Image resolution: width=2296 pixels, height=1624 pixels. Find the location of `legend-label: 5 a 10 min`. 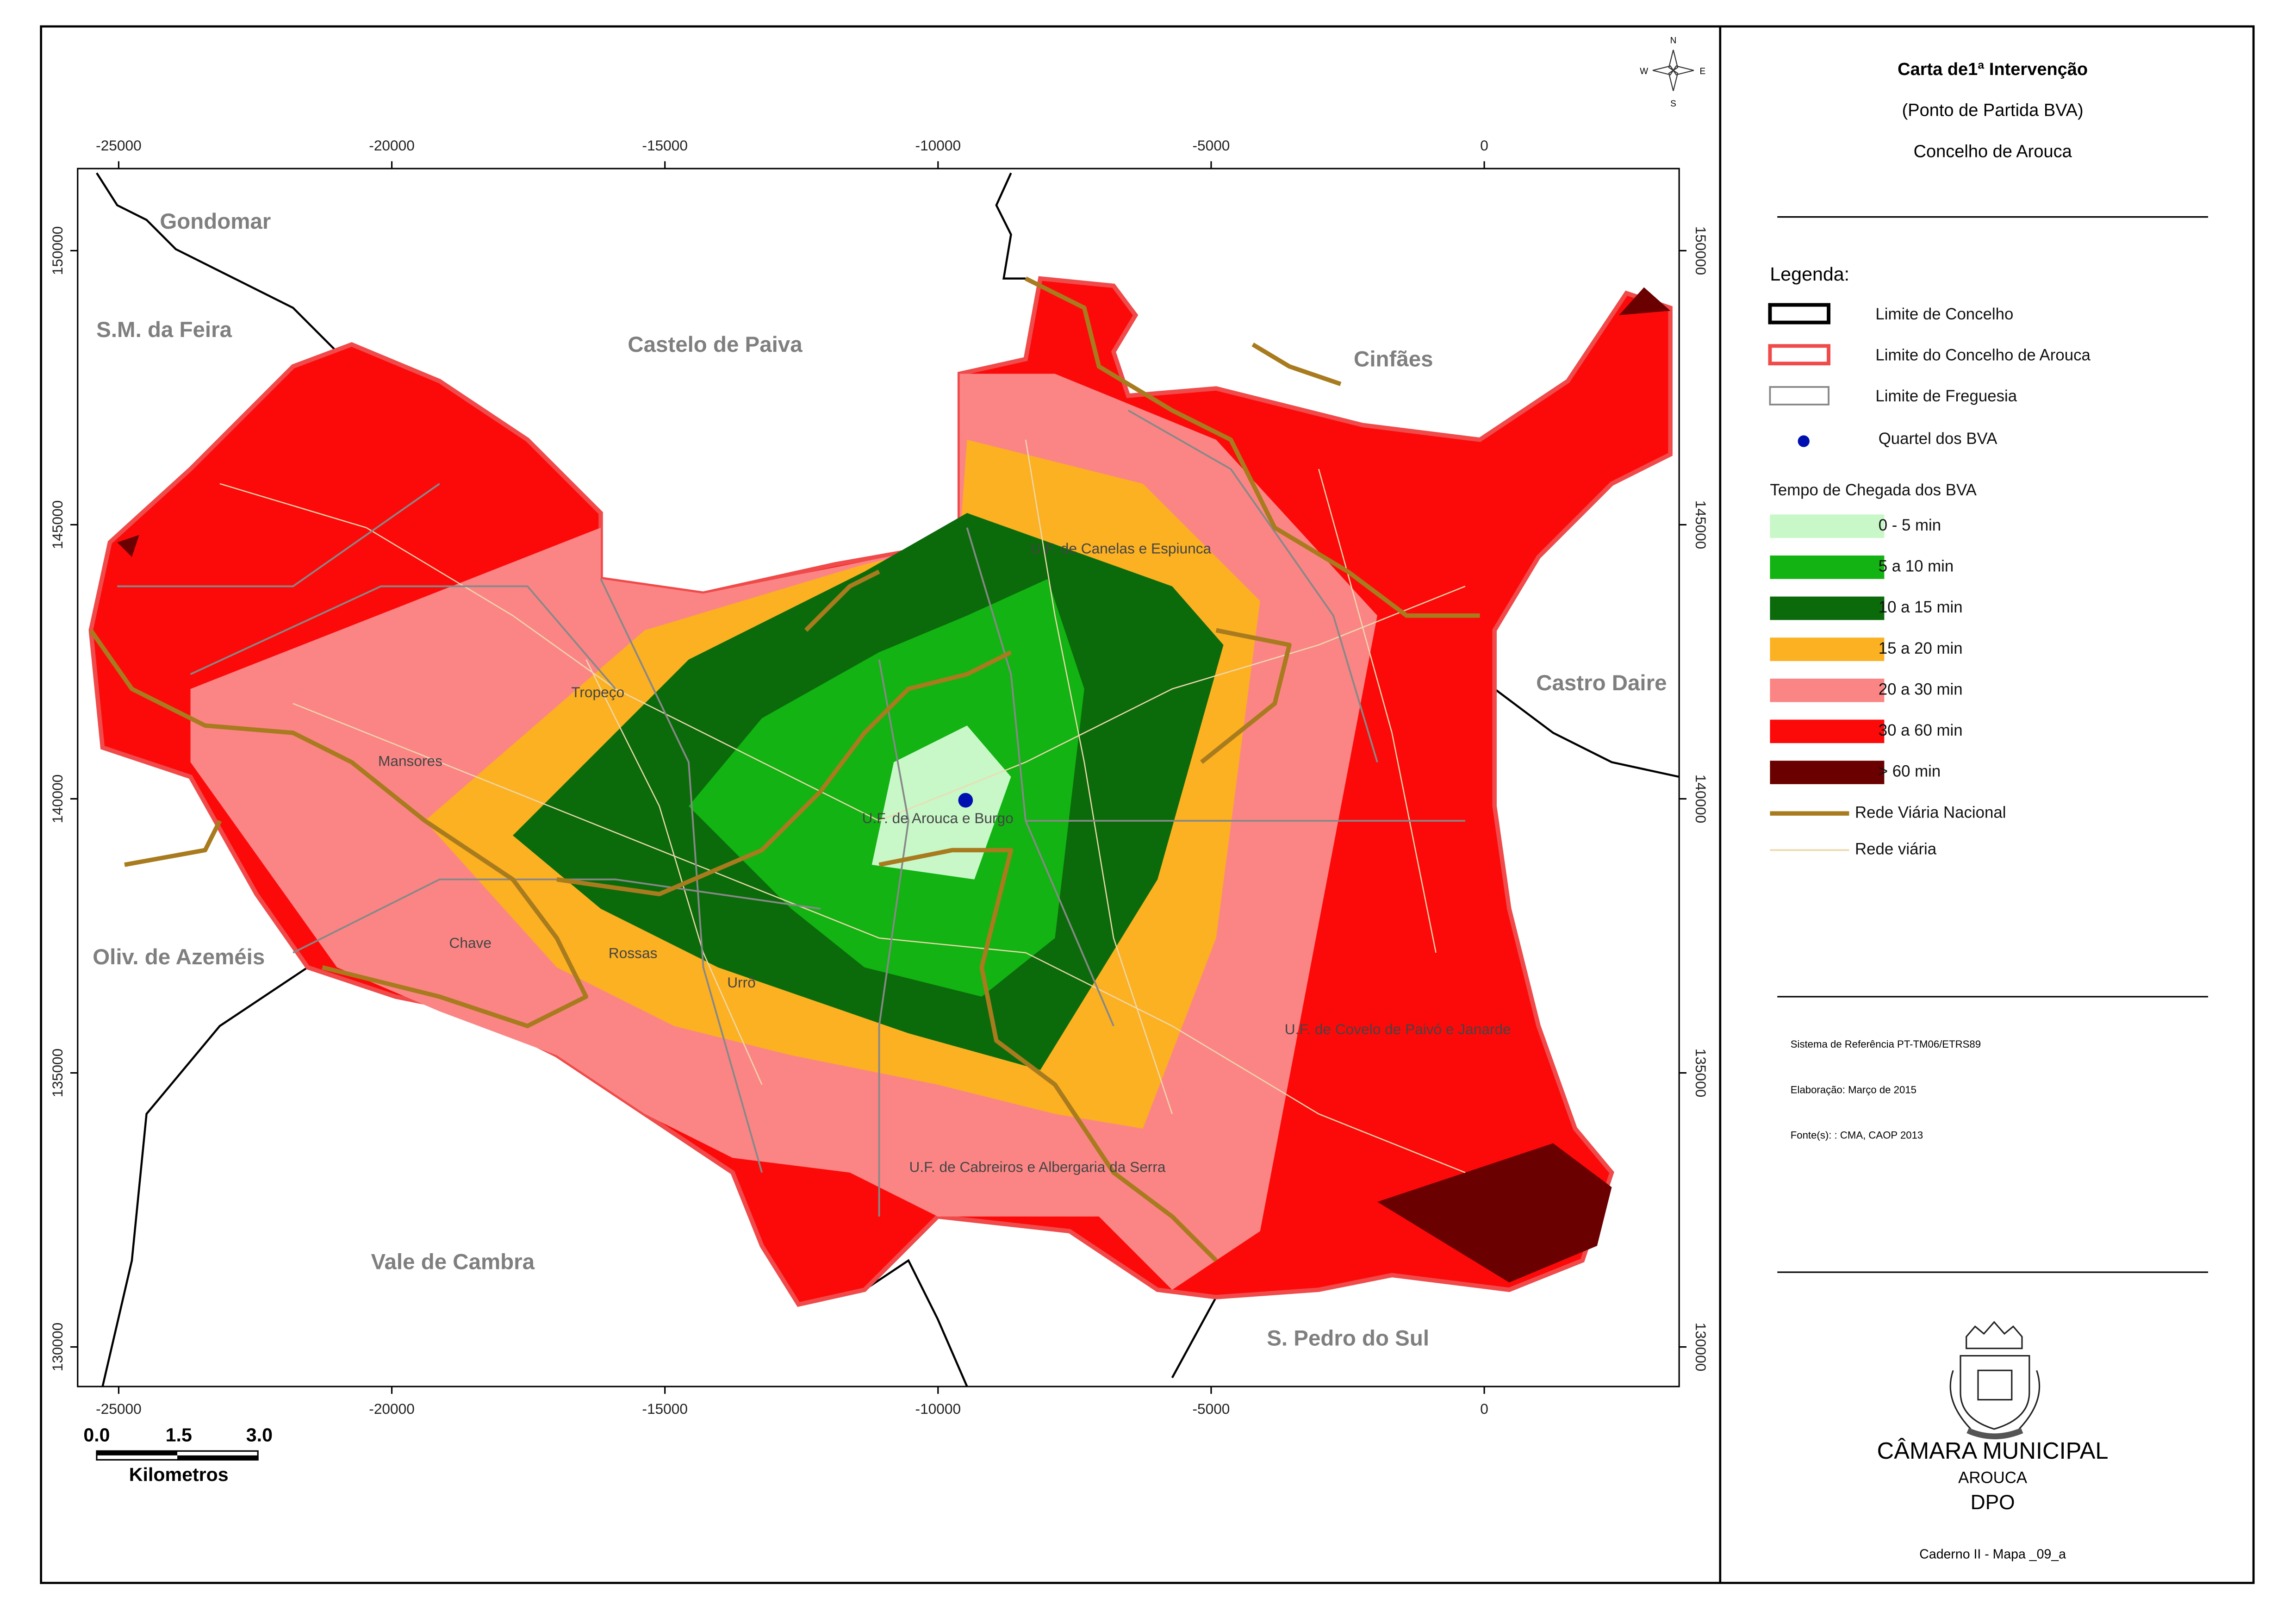

legend-label: 5 a 10 min is located at coordinates (1916, 566).